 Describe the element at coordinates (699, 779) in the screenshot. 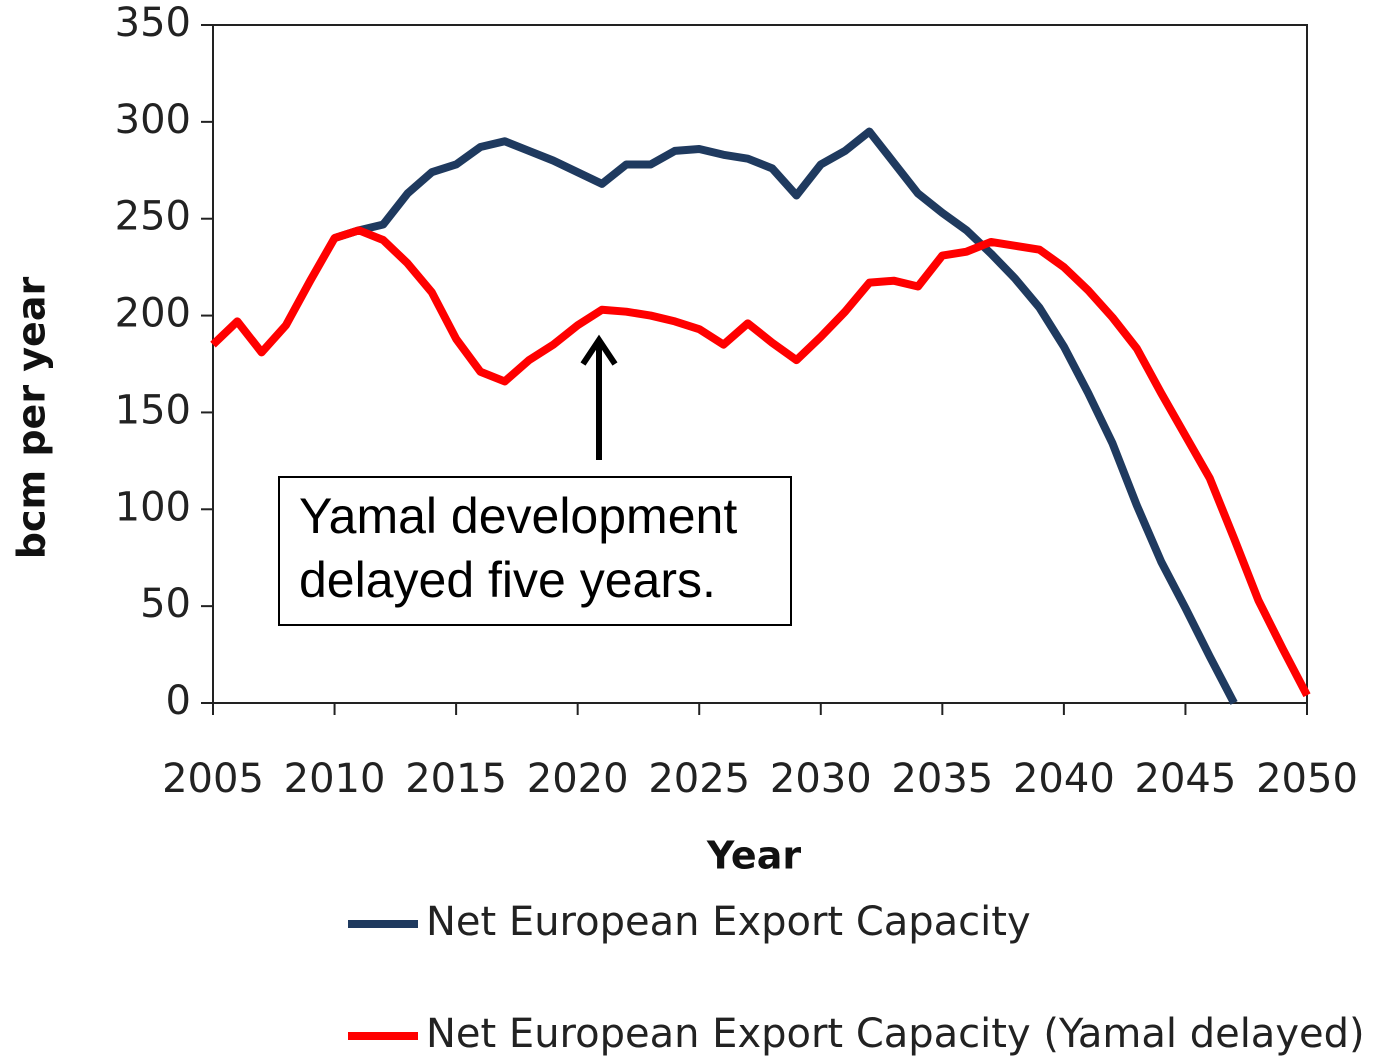

I see `x-tick-label: 2025` at that location.